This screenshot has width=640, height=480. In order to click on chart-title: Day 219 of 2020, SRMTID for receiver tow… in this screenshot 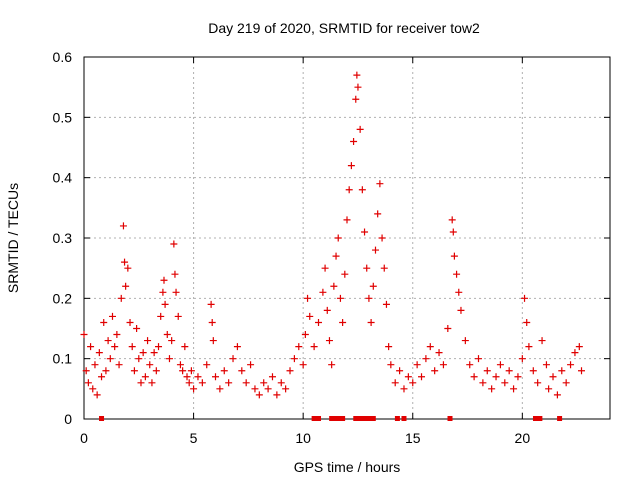, I will do `click(344, 28)`.